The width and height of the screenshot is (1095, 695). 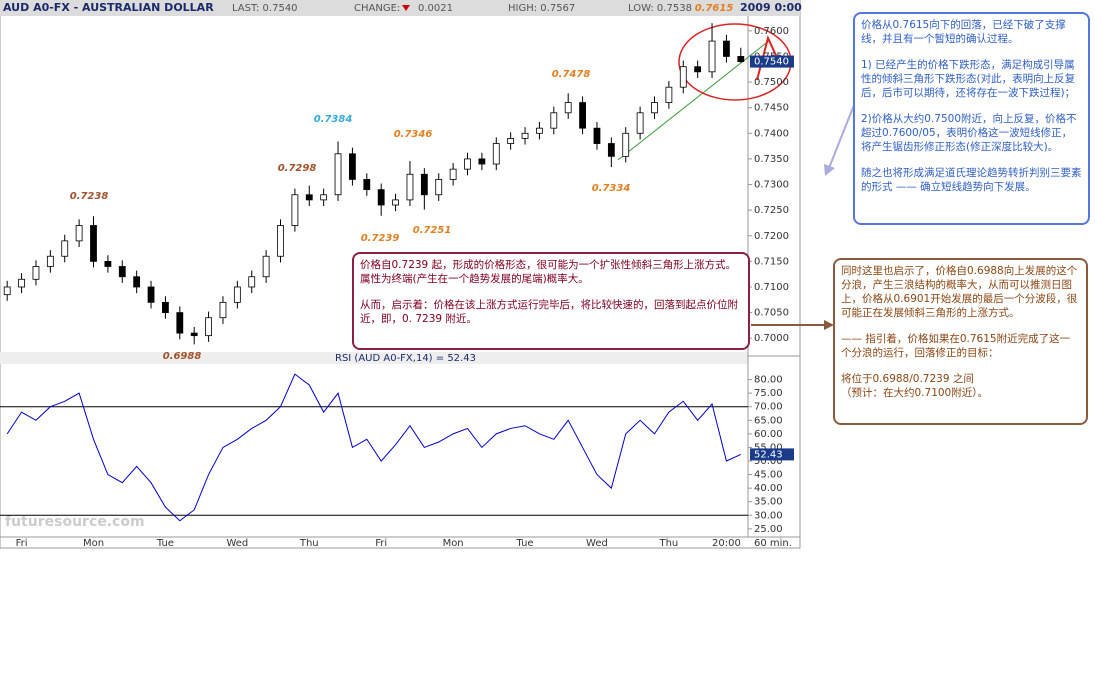 I want to click on y-tick-label: 25.00, so click(x=768, y=529).